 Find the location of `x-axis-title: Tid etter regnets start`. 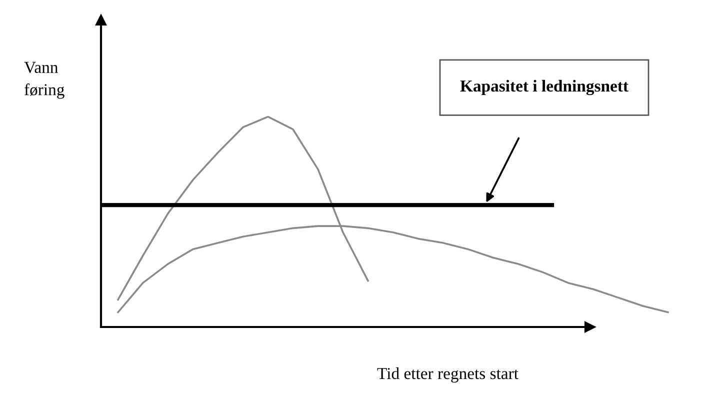

x-axis-title: Tid etter regnets start is located at coordinates (447, 375).